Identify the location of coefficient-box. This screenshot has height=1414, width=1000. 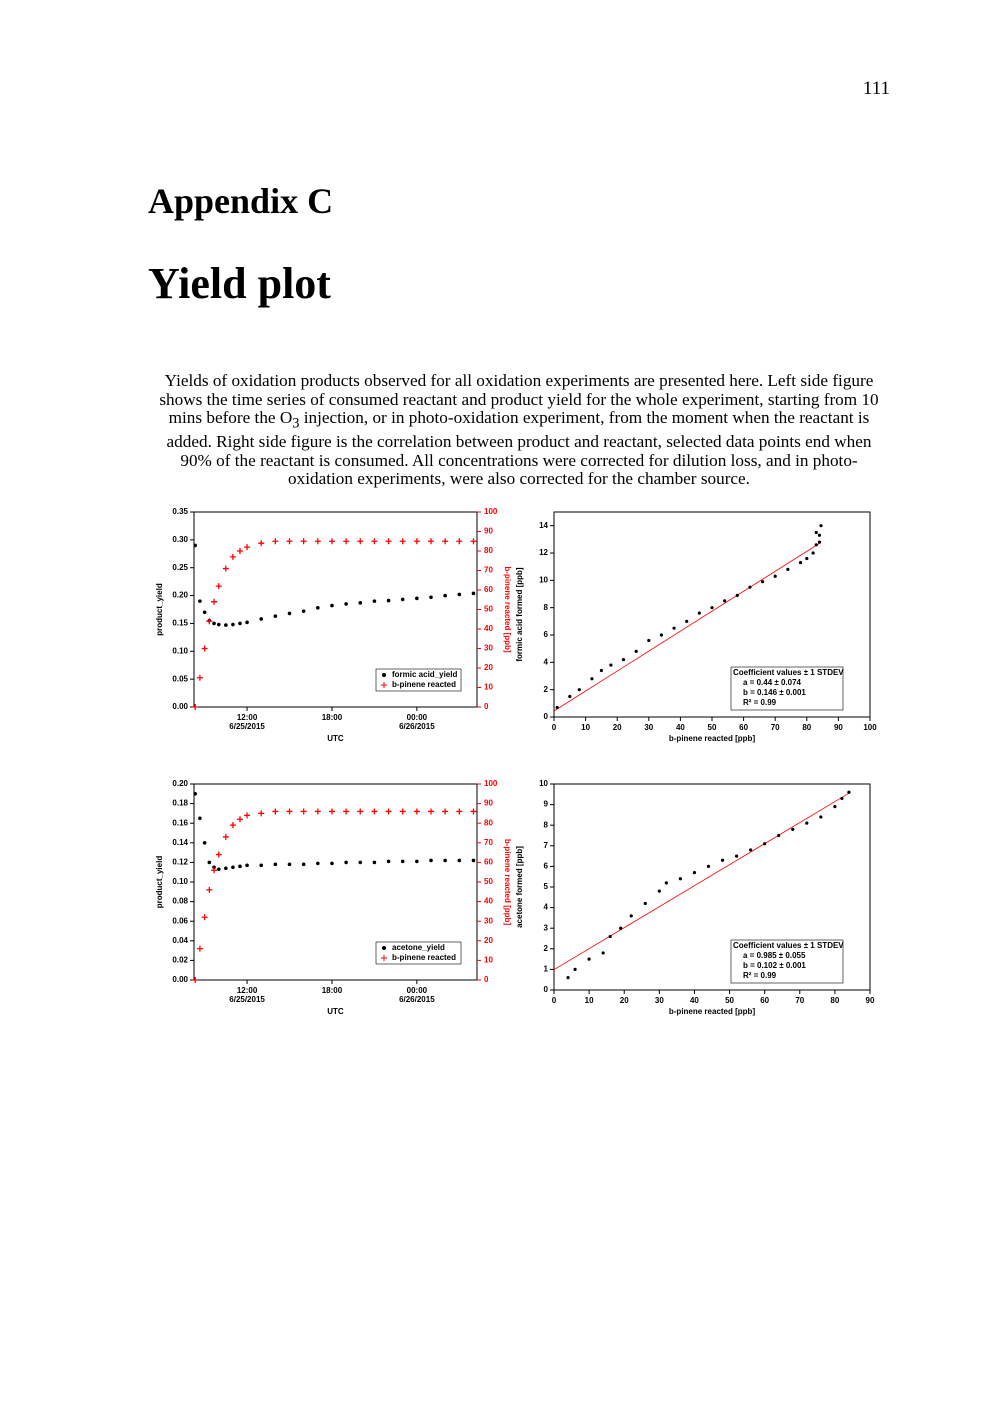
(787, 688).